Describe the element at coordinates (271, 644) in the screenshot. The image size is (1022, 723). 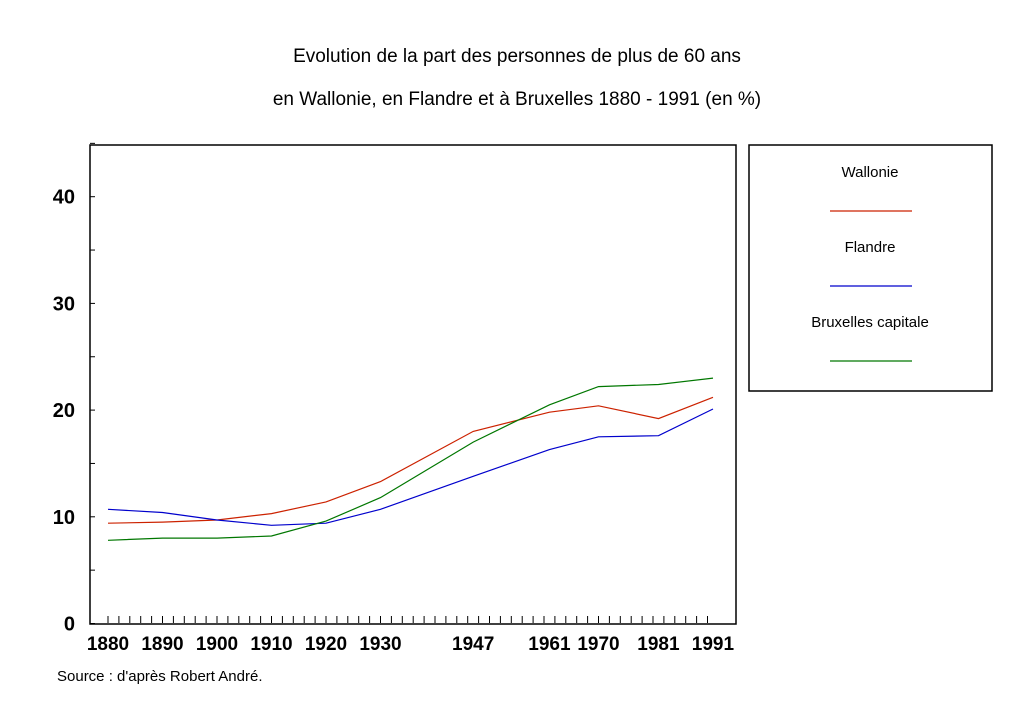
I see `x-tick-label: 1910` at that location.